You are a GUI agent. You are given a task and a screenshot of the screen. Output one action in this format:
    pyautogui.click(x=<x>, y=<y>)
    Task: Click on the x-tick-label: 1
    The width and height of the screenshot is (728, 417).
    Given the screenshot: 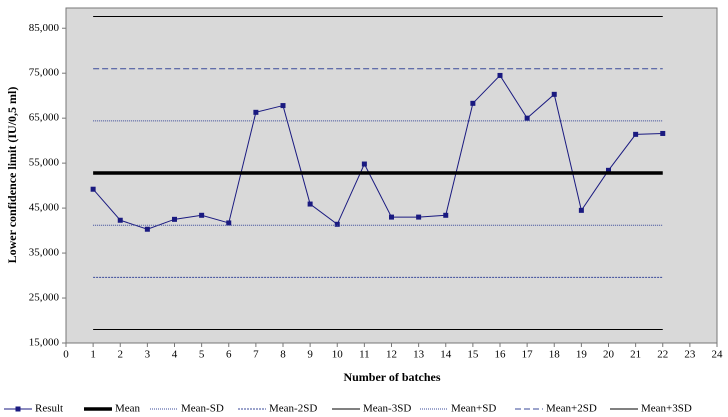 What is the action you would take?
    pyautogui.click(x=93, y=355)
    